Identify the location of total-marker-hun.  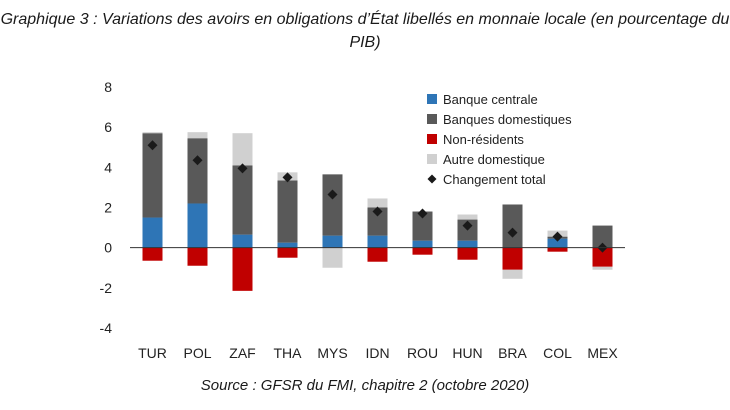
(467, 225).